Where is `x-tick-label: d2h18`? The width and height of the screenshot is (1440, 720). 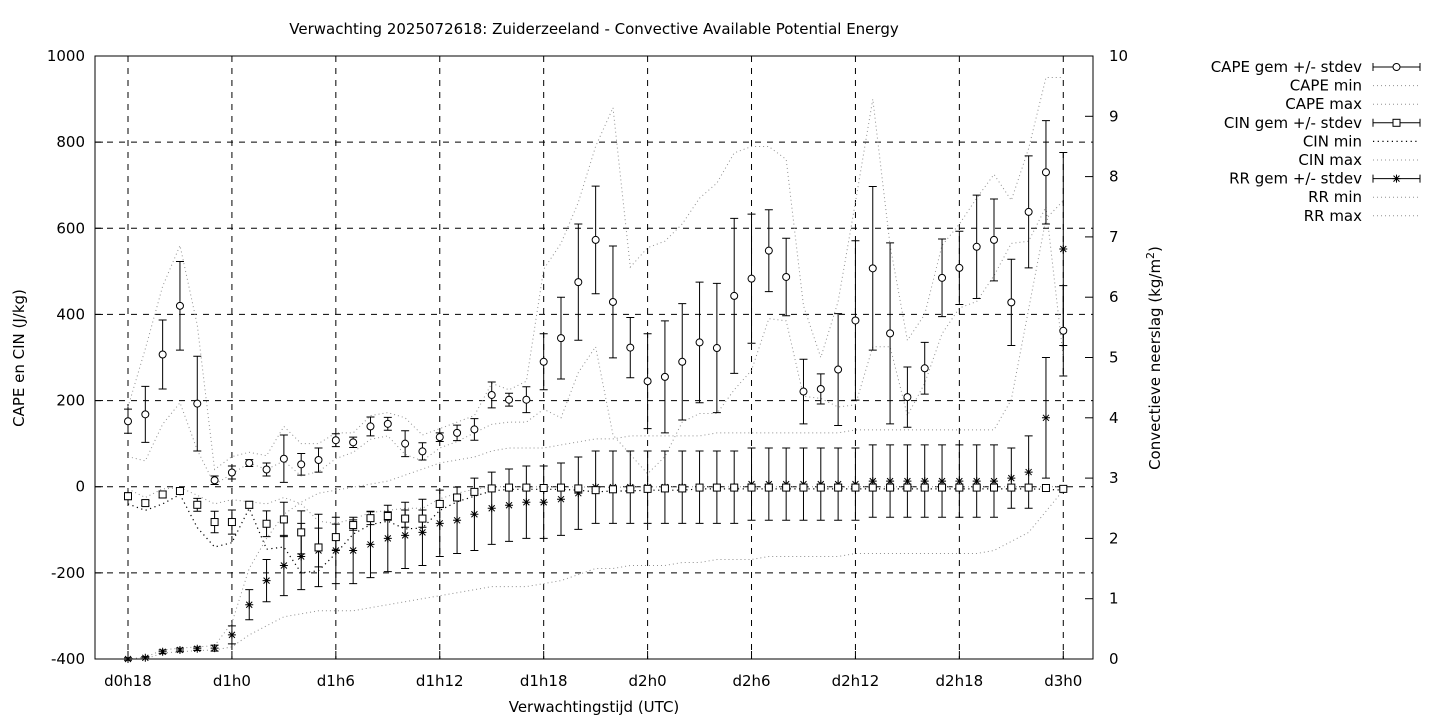 x-tick-label: d2h18 is located at coordinates (960, 681).